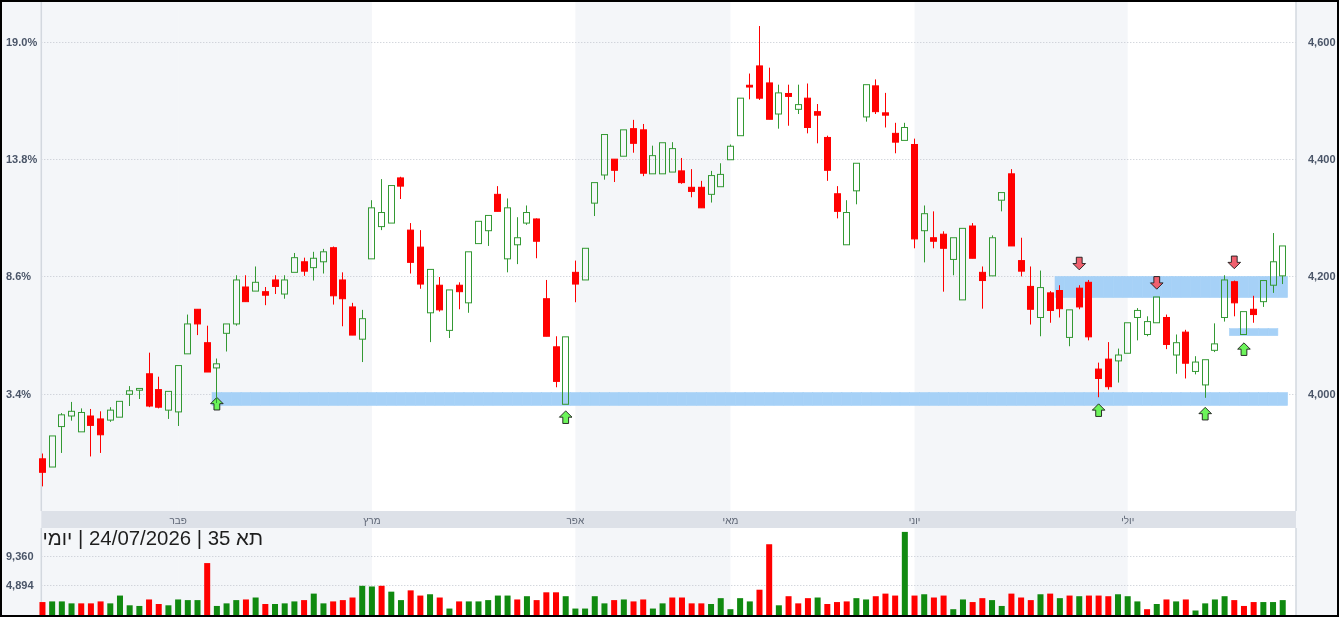  I want to click on x-tick-label: אפר, so click(575, 520).